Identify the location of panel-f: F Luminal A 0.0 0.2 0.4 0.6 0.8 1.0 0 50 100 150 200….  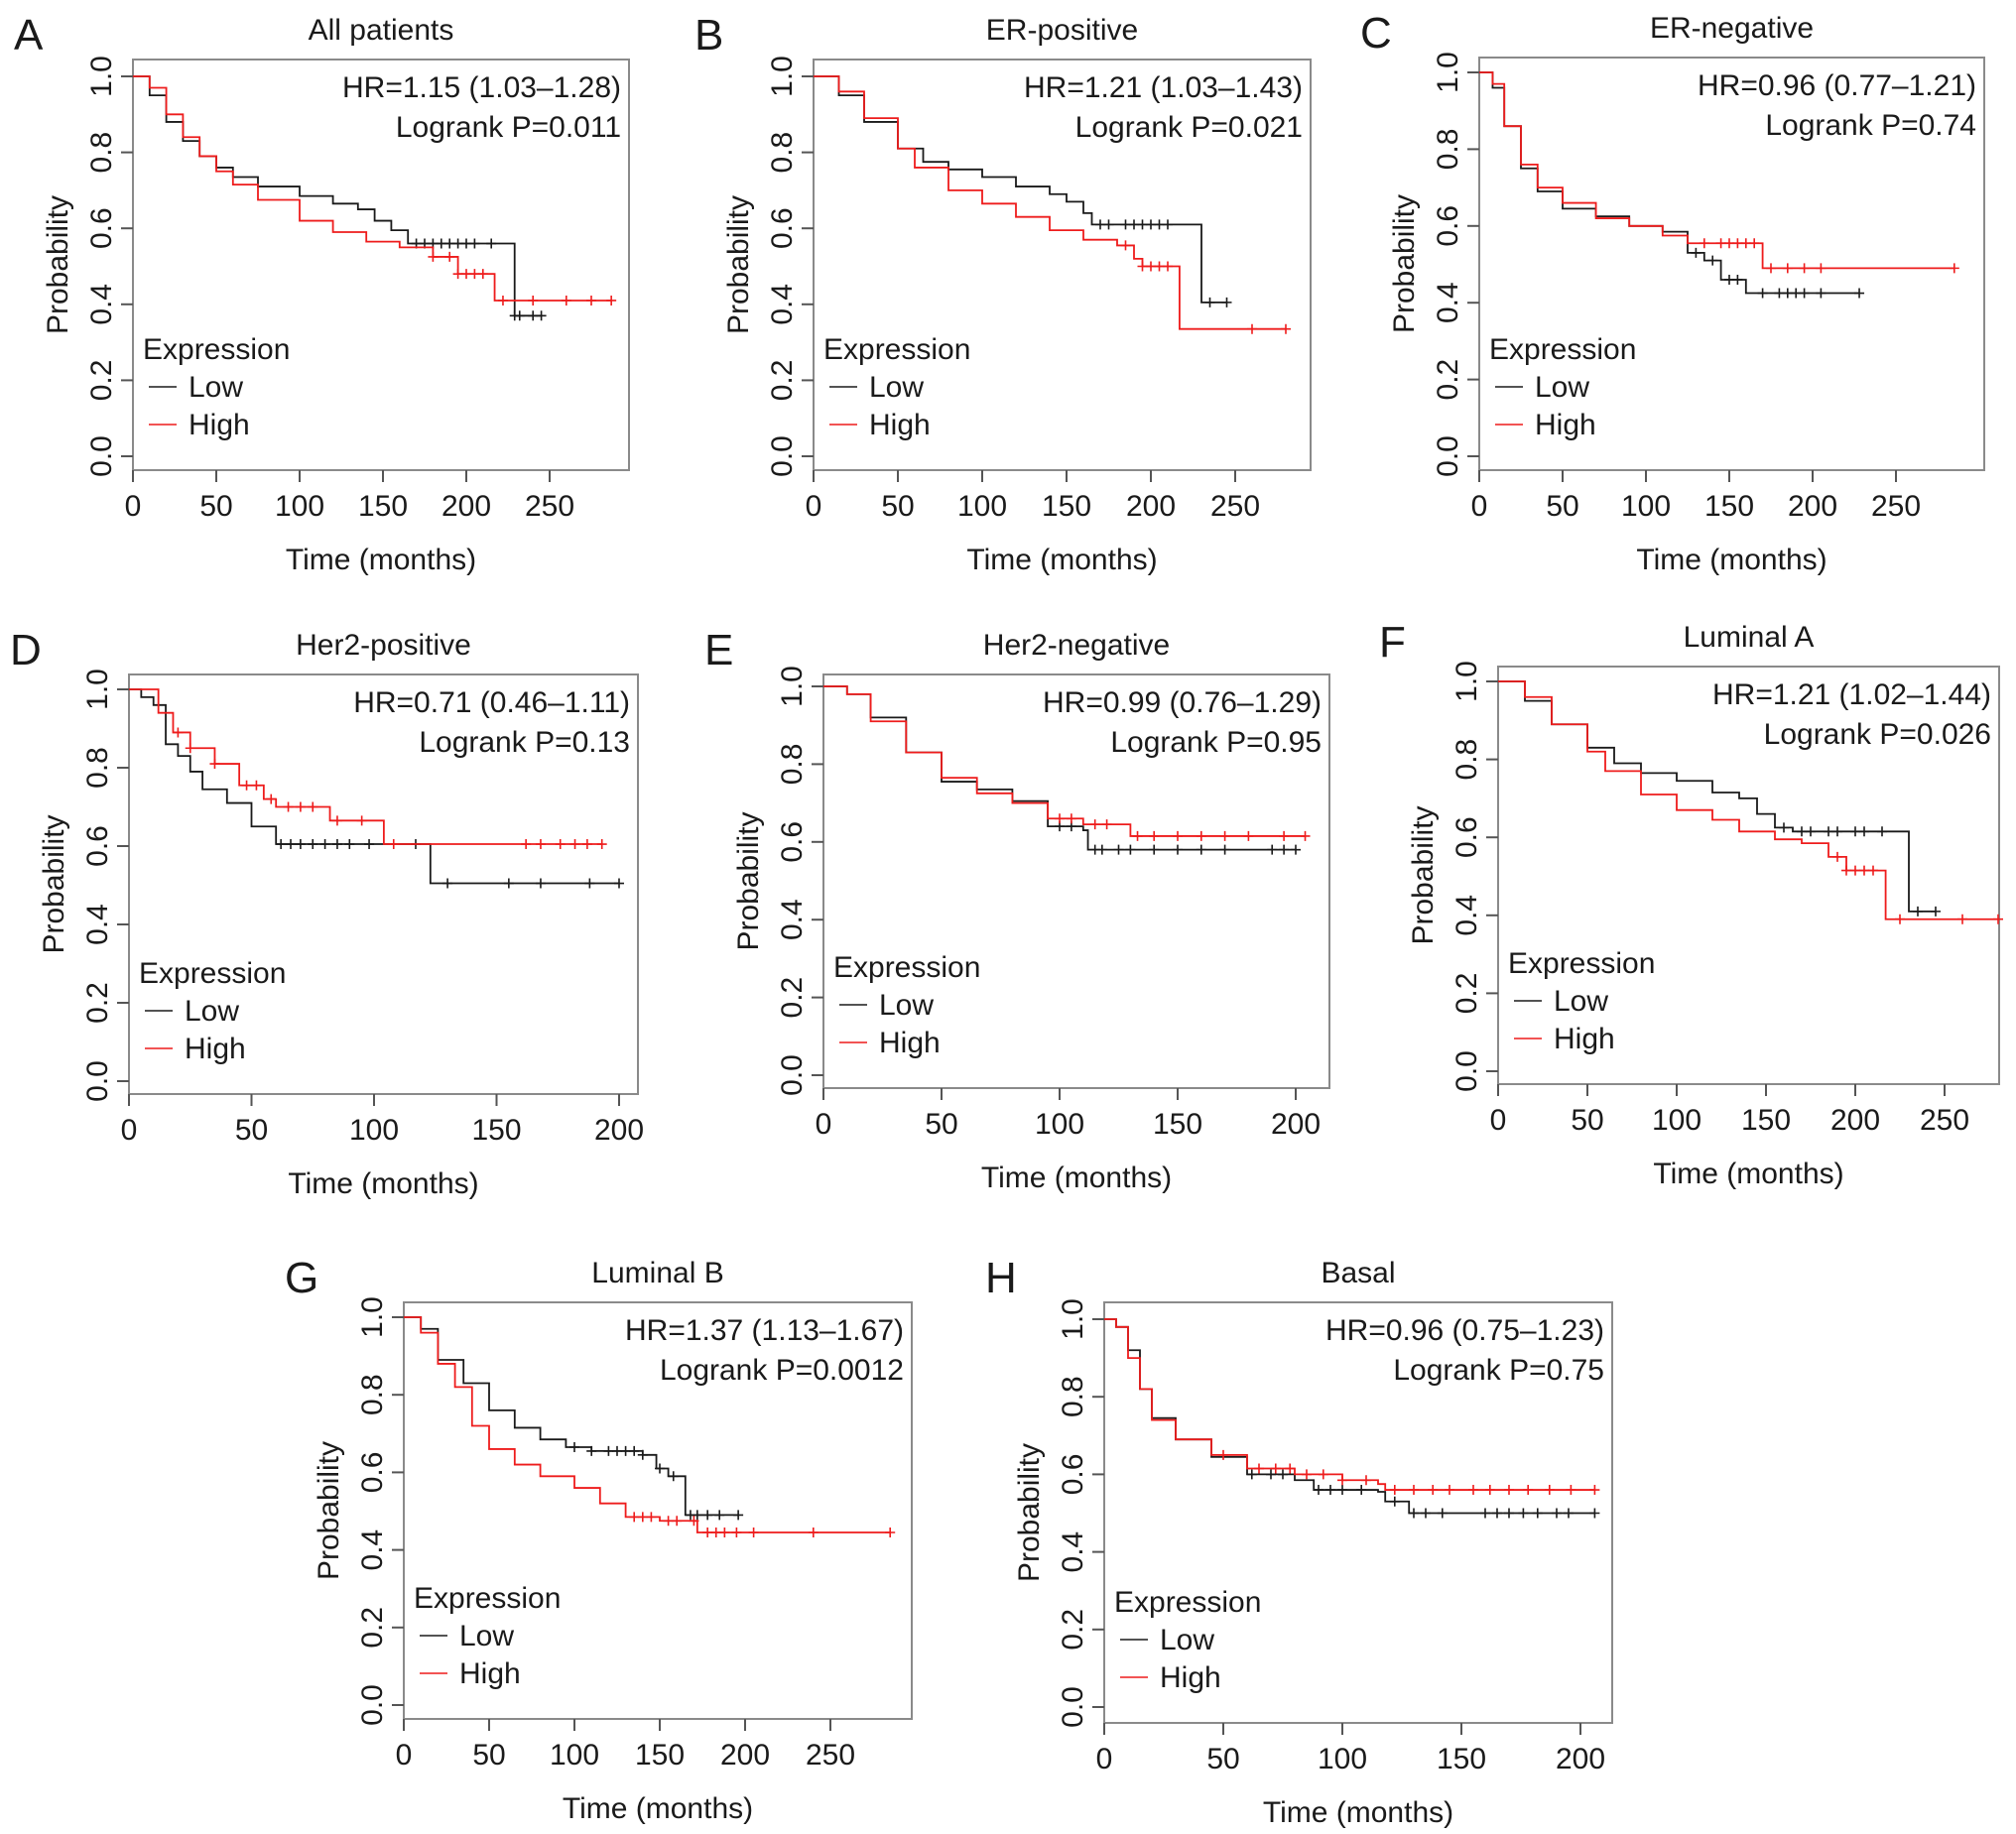
(1691, 904).